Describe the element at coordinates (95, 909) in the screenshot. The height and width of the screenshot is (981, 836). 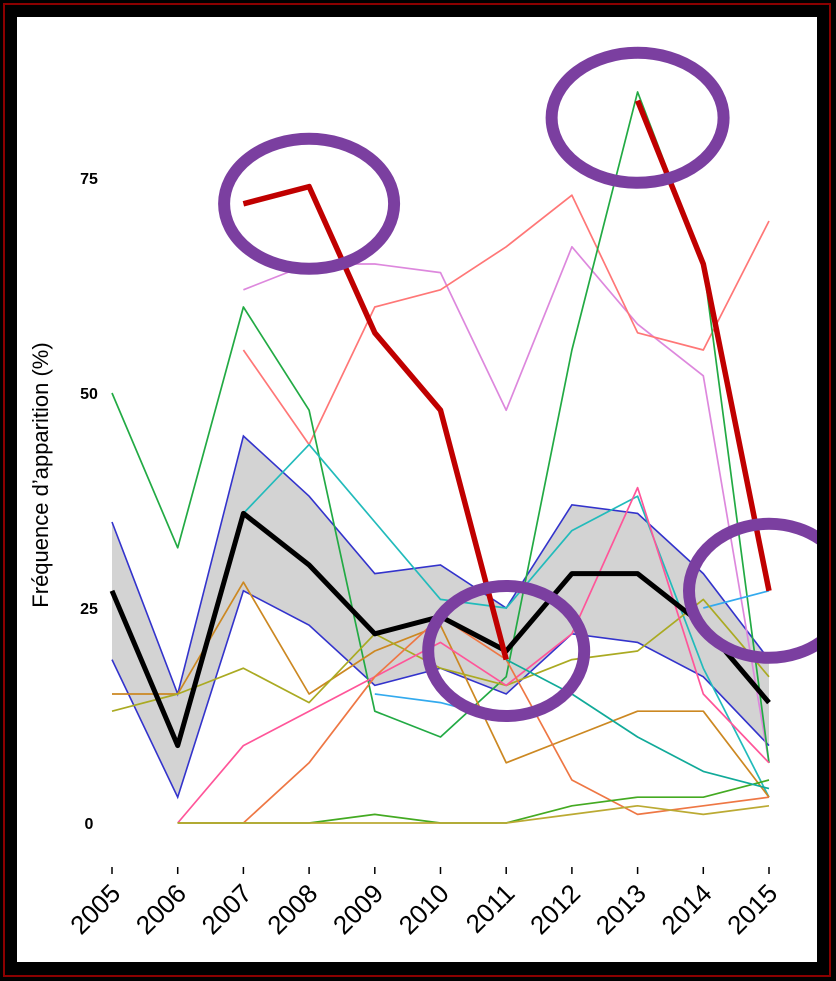
I see `x-tick-label: 2005` at that location.